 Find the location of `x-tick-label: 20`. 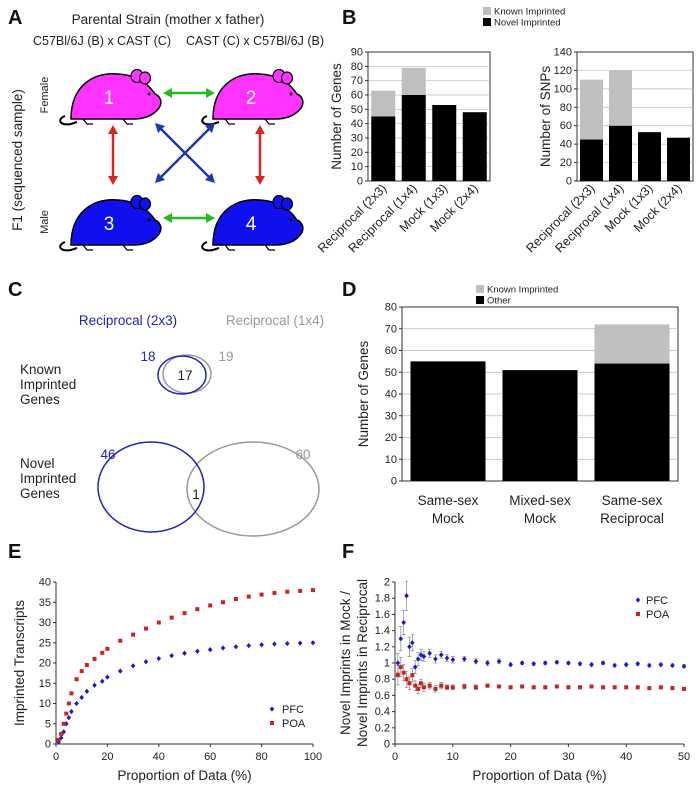

x-tick-label: 20 is located at coordinates (510, 757).